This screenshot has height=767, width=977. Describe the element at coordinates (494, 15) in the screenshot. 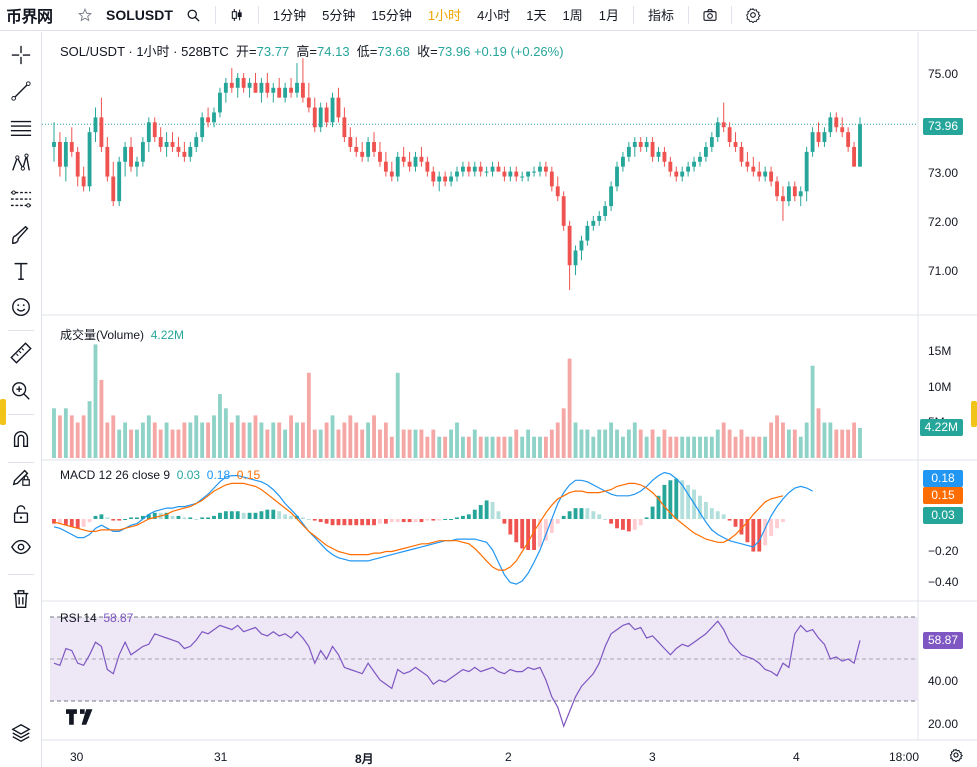

I see `interval-4h: 4小时` at that location.